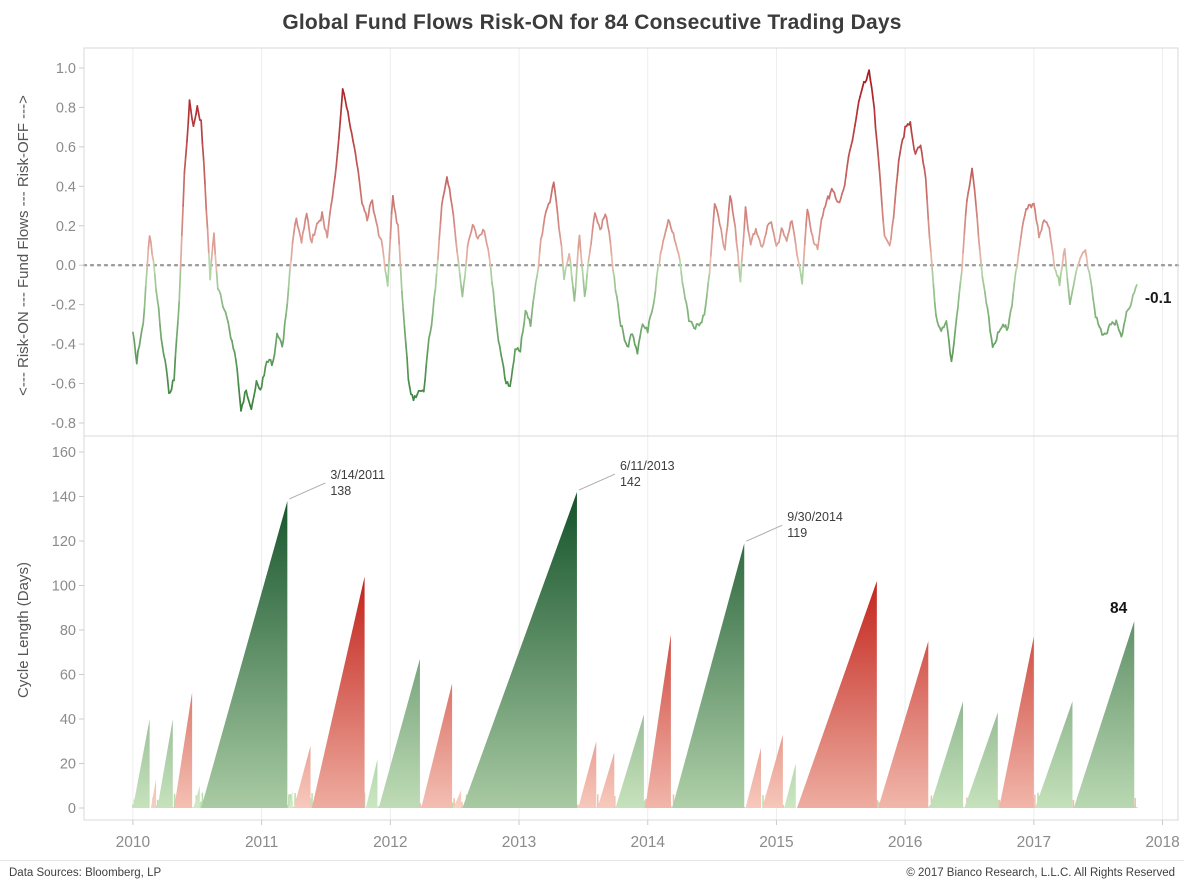 The image size is (1184, 884). Describe the element at coordinates (63, 306) in the screenshot. I see `y-tick-label-top: -0.2` at that location.